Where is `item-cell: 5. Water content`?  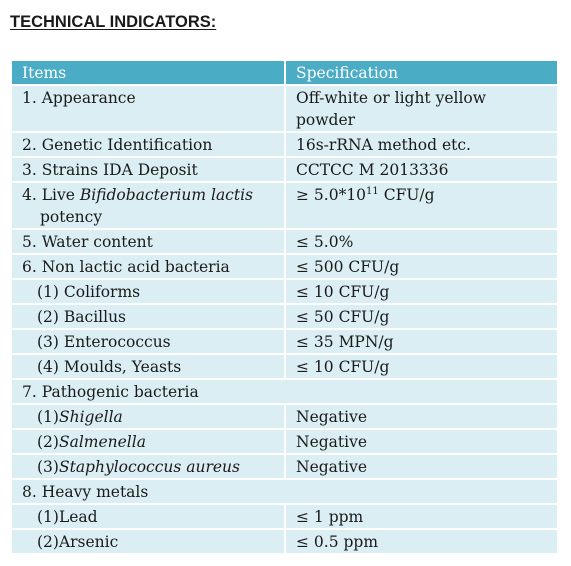
item-cell: 5. Water content is located at coordinates (148, 241).